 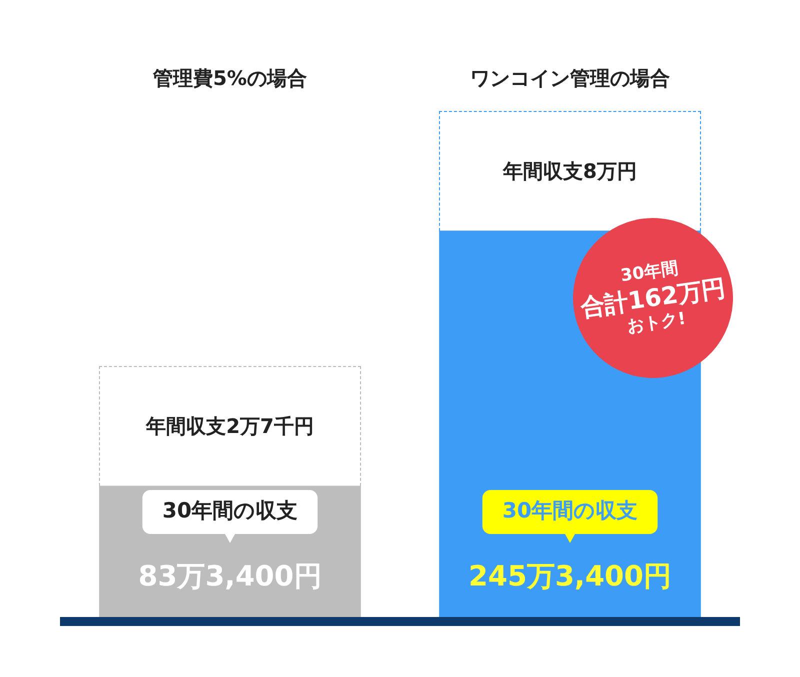 I want to click on data-label: 245万3,400円, so click(x=570, y=575).